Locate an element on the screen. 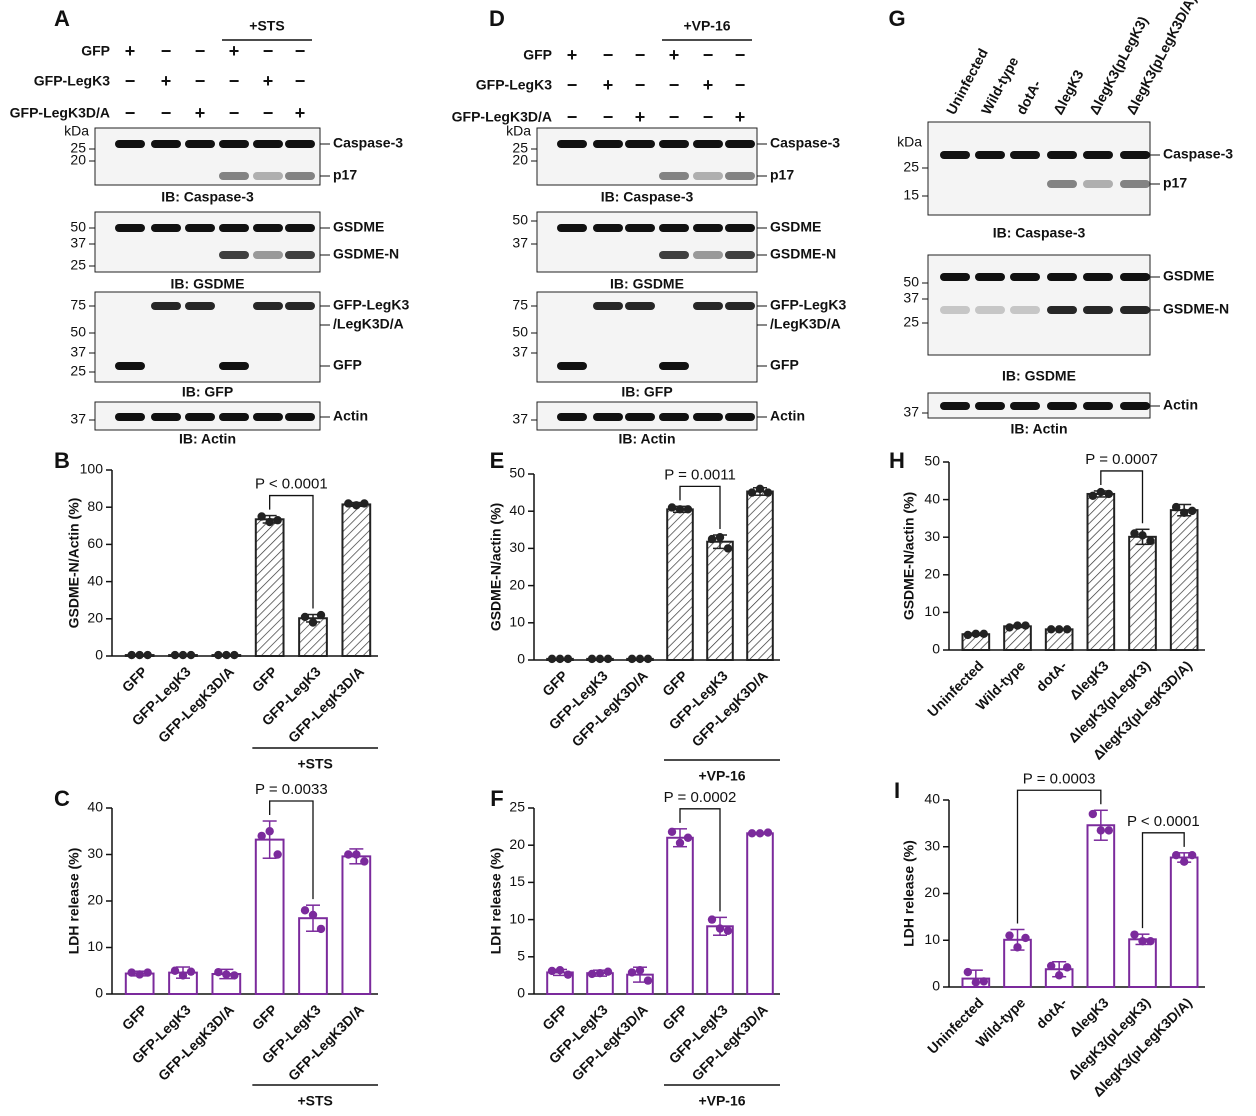 The width and height of the screenshot is (1256, 1116). ib-label: IB: Caspase-3 is located at coordinates (207, 197).